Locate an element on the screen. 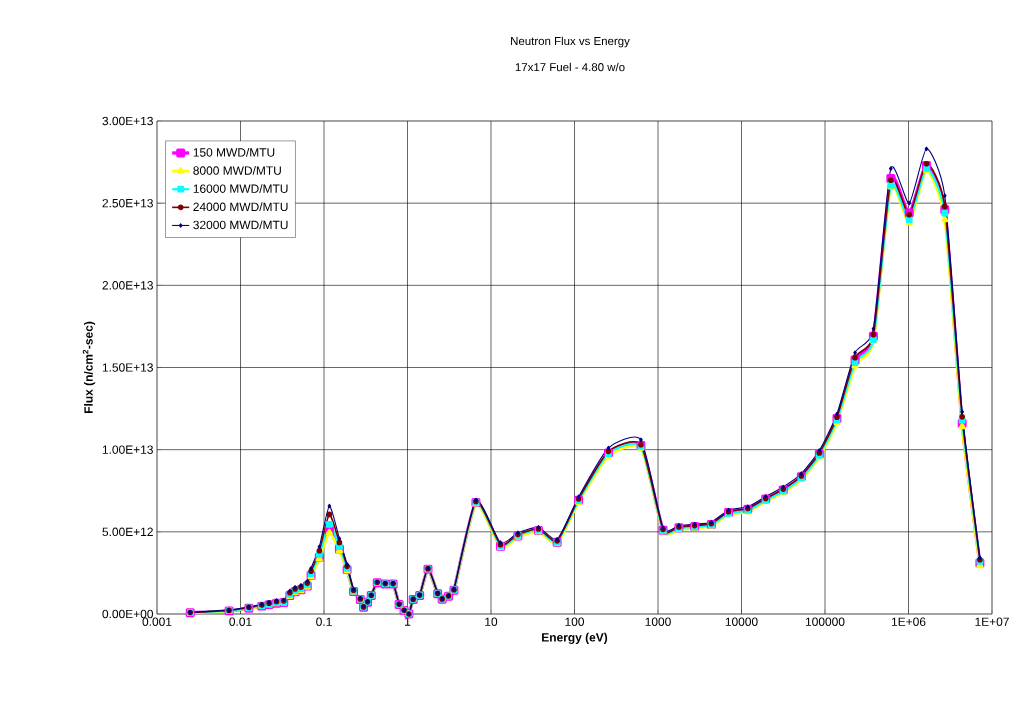  x-tick-label: 10 is located at coordinates (491, 621).